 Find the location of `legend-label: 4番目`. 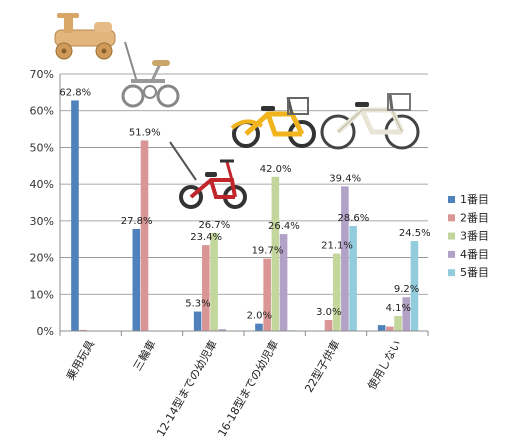

legend-label: 4番目 is located at coordinates (474, 254).